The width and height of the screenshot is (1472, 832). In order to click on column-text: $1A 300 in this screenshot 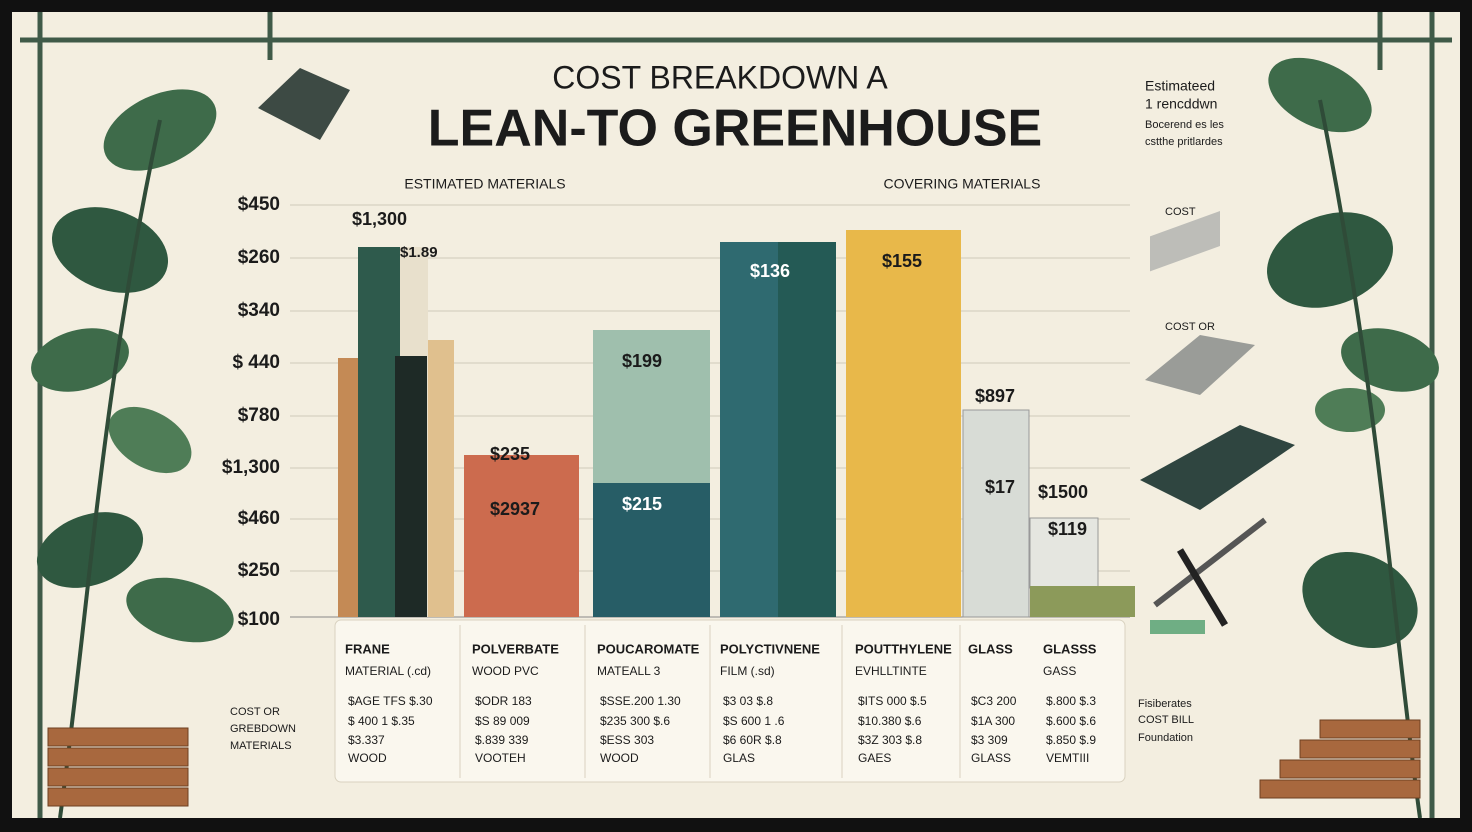, I will do `click(993, 721)`.